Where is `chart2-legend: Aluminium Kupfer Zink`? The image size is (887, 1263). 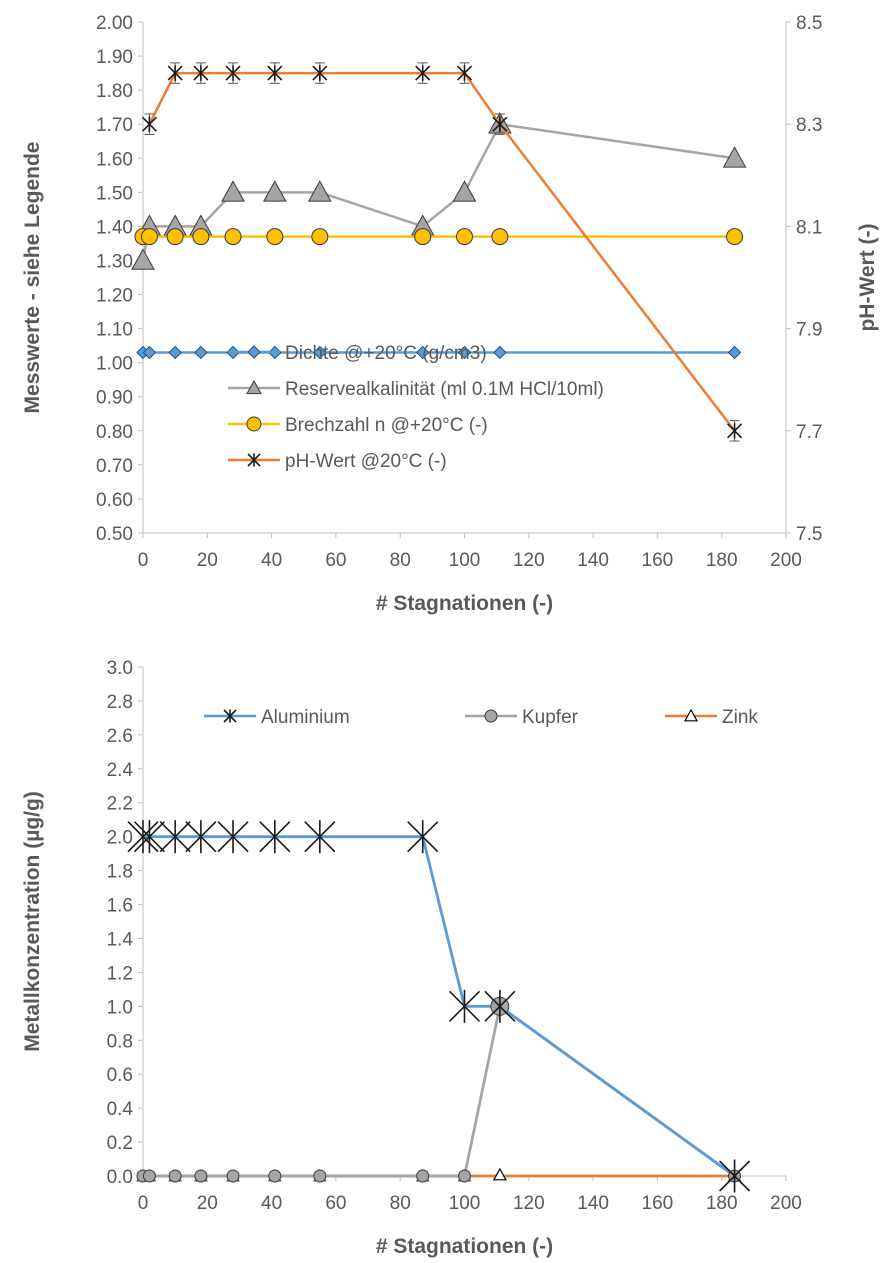 chart2-legend: Aluminium Kupfer Zink is located at coordinates (481, 717).